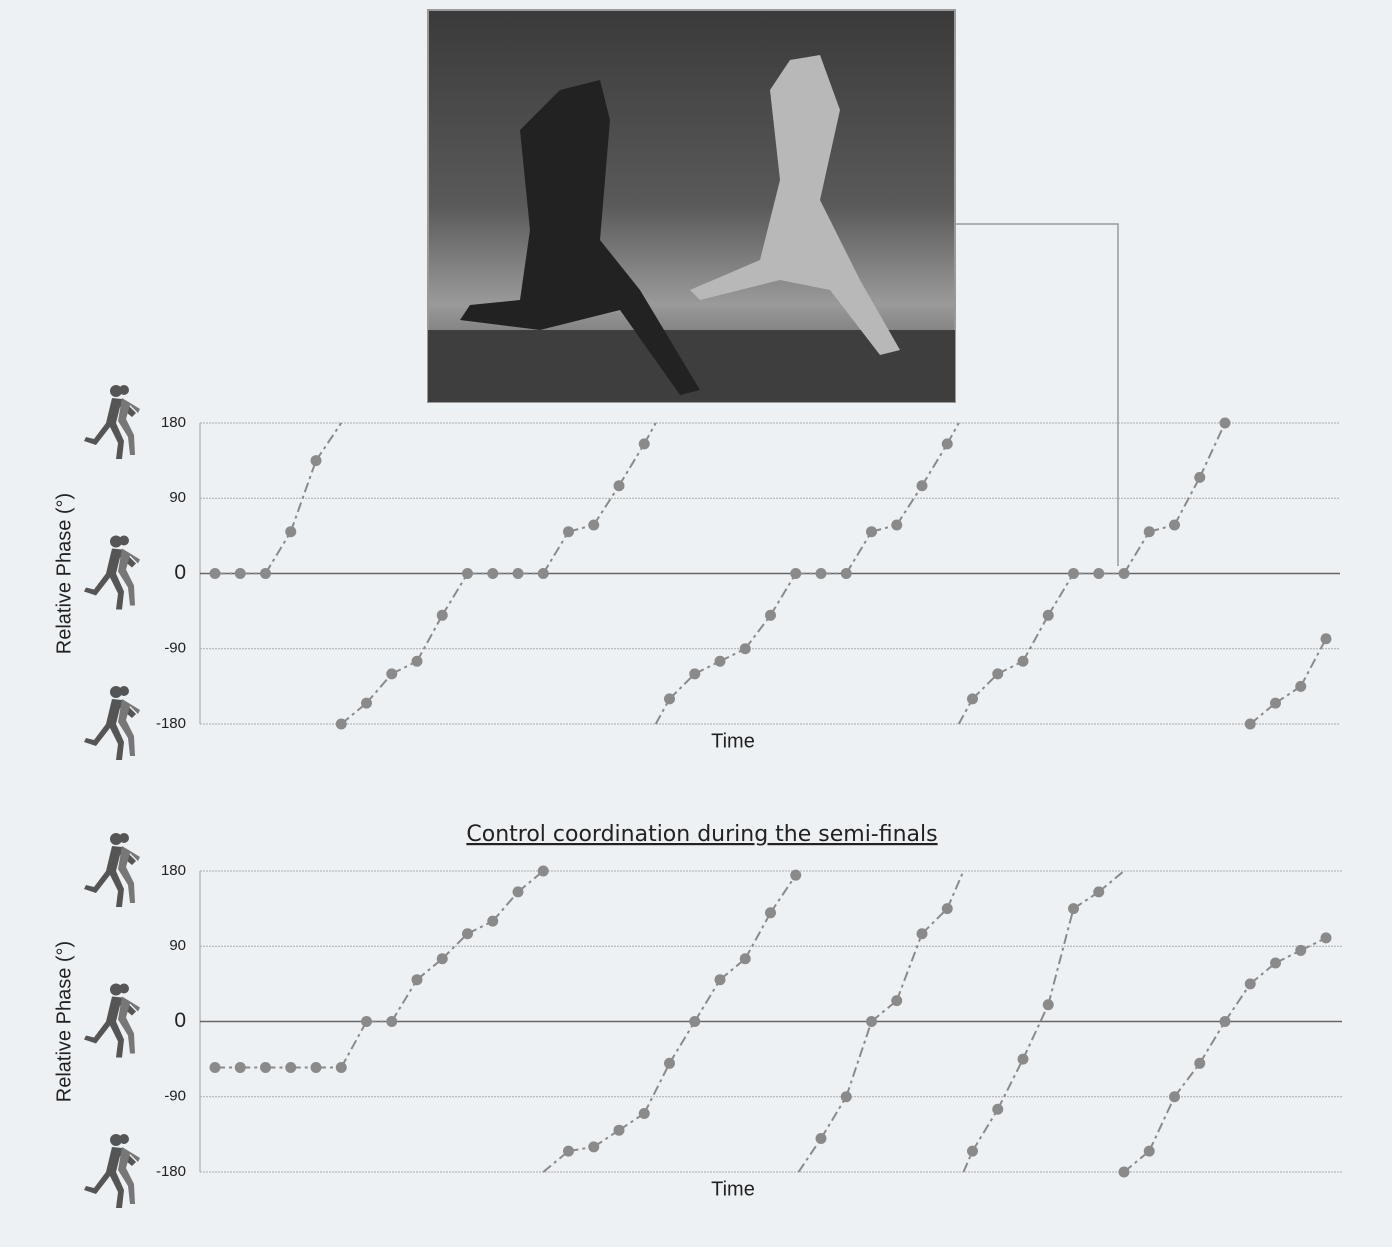  I want to click on y-tick-label: -90, so click(175, 648).